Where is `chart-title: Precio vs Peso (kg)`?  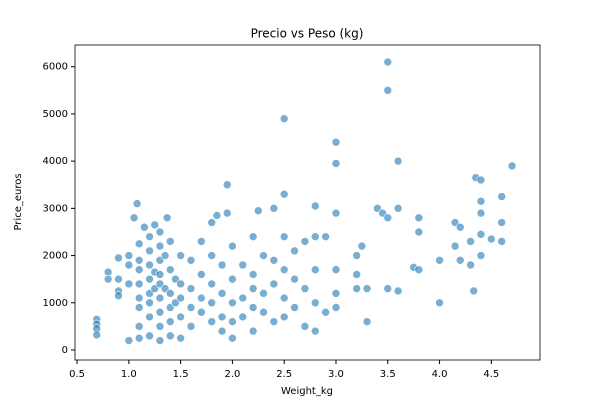
chart-title: Precio vs Peso (kg) is located at coordinates (307, 34).